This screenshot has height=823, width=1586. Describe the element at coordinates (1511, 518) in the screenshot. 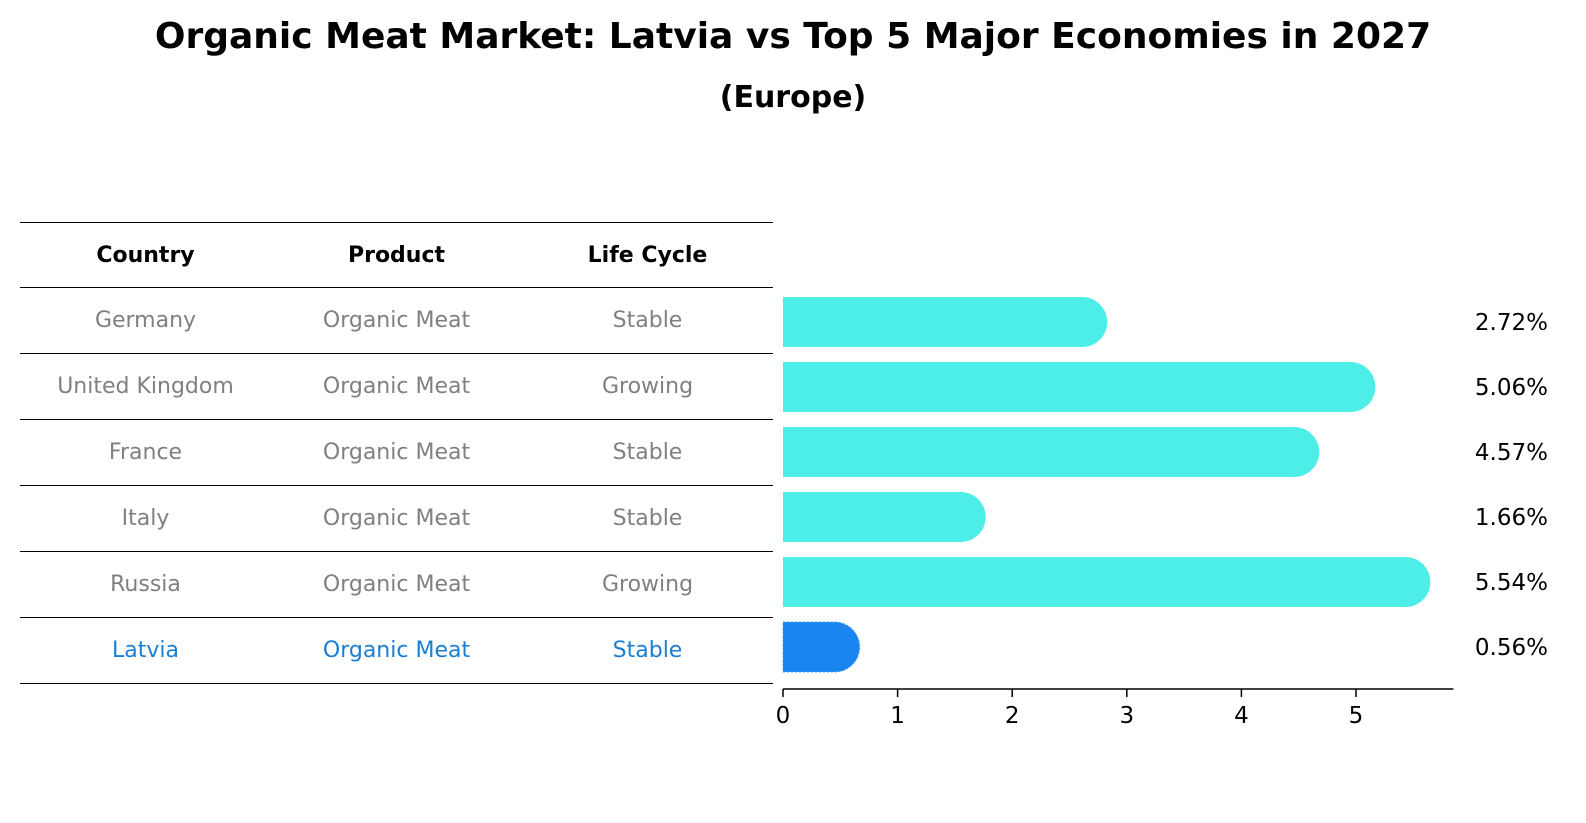

I see `value-label: 1.66%` at that location.